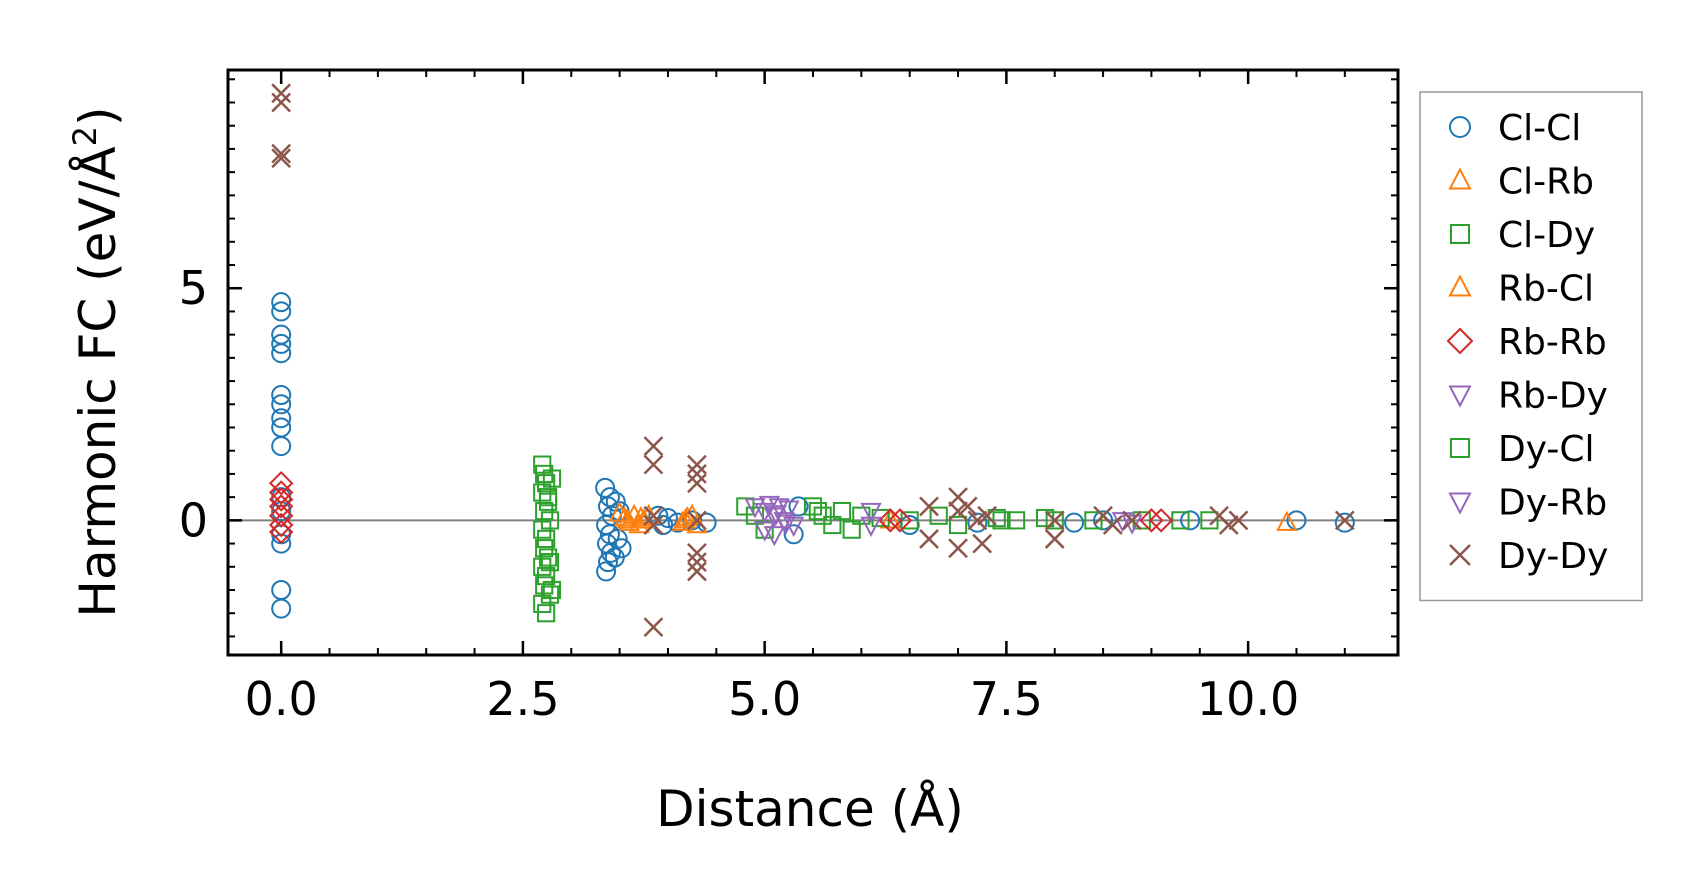 The width and height of the screenshot is (1688, 893). Describe the element at coordinates (1546, 449) in the screenshot. I see `legend-label: Dy-Cl` at that location.